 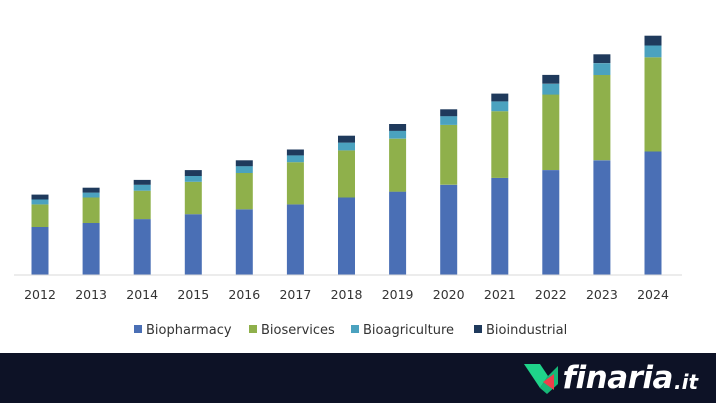 What do you see at coordinates (653, 51) in the screenshot?
I see `bar-segment-bioagriculture-2024` at bounding box center [653, 51].